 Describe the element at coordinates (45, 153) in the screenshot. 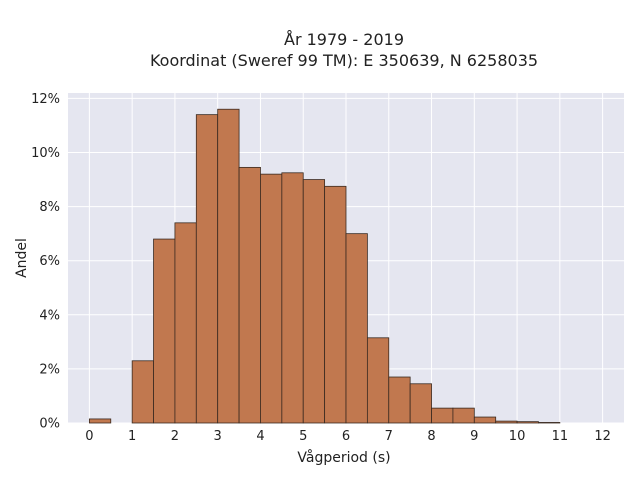

I see `y-tick-label: 10%` at that location.